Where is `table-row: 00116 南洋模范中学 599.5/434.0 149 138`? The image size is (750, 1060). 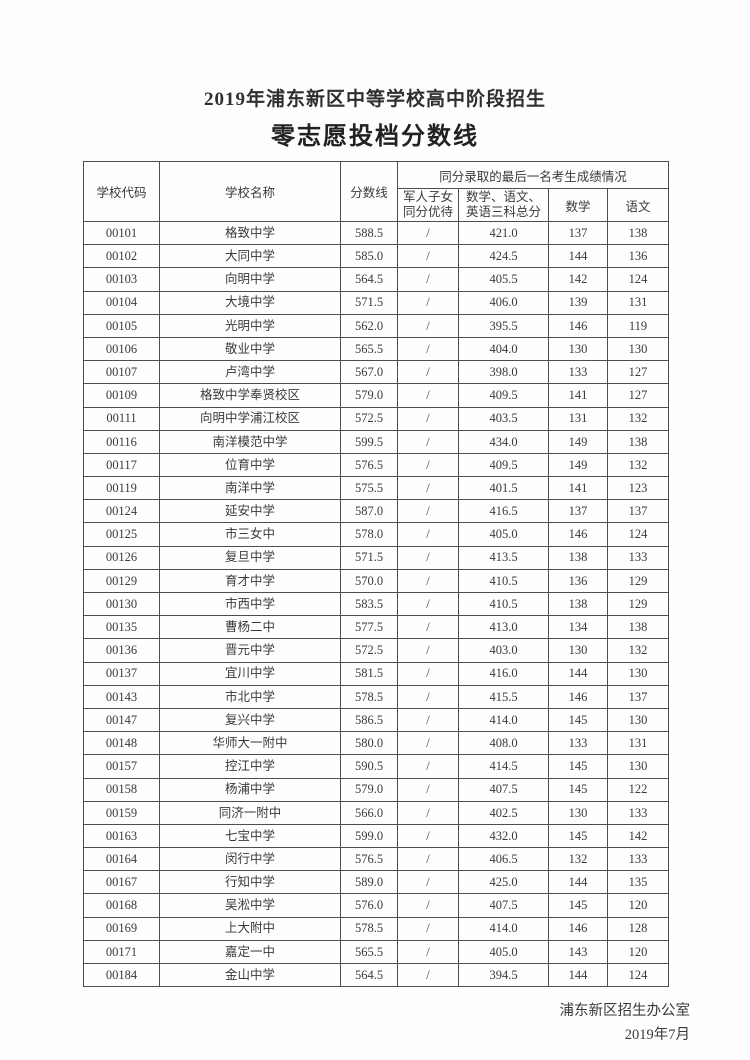 table-row: 00116 南洋模范中学 599.5/434.0 149 138 is located at coordinates (376, 441).